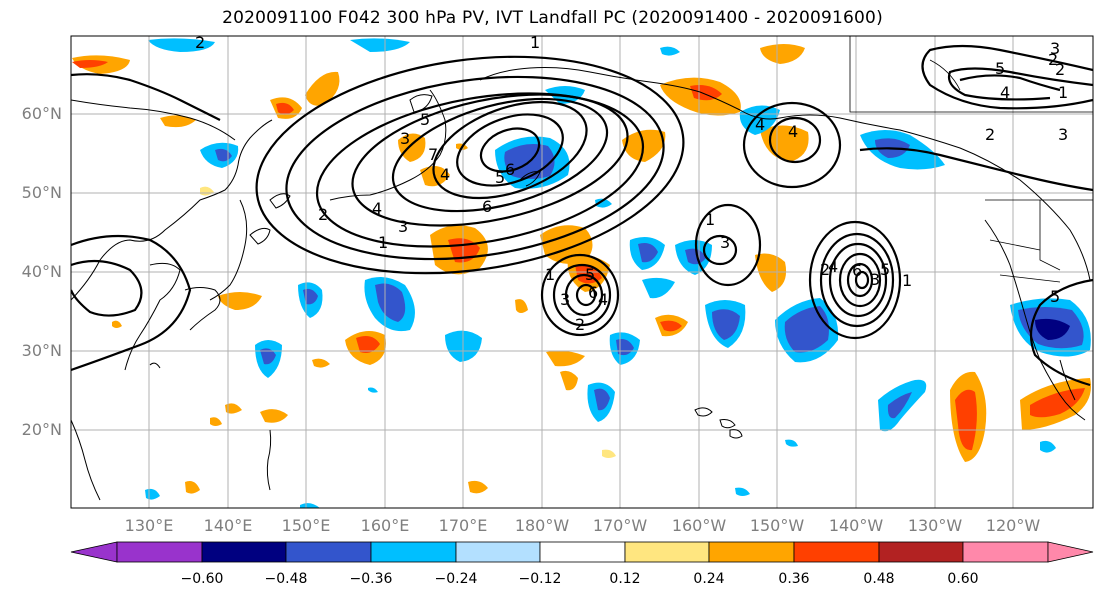 Image resolution: width=1105 pixels, height=601 pixels. I want to click on lon-label: 160°W, so click(699, 525).